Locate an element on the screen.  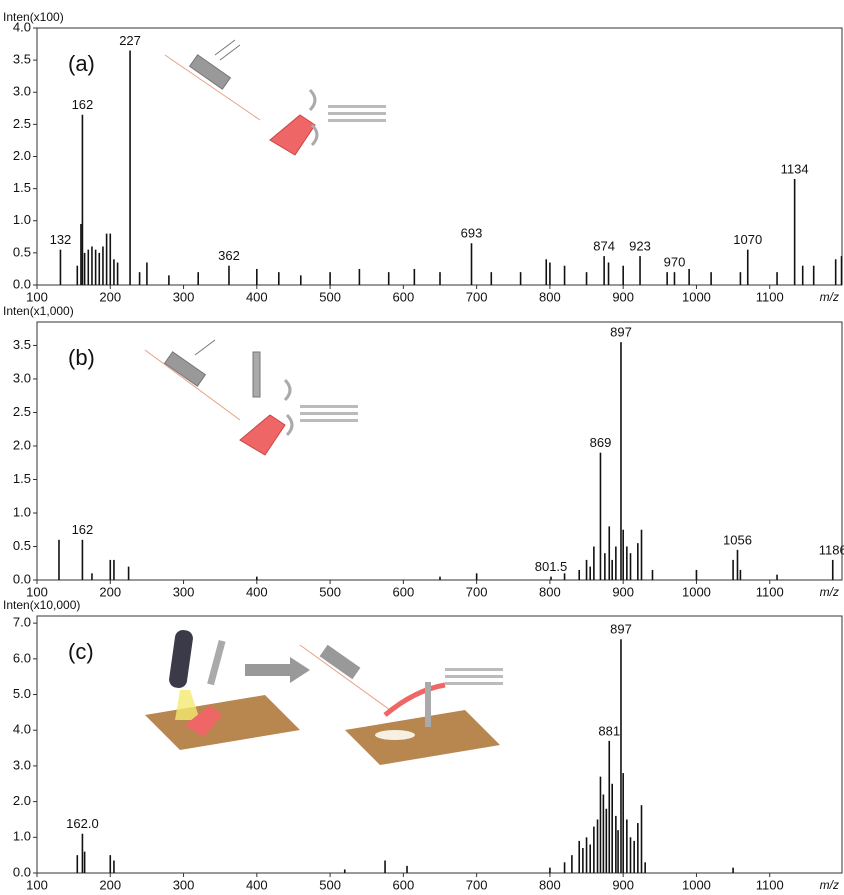
panel-label: (b) is located at coordinates (81, 357).